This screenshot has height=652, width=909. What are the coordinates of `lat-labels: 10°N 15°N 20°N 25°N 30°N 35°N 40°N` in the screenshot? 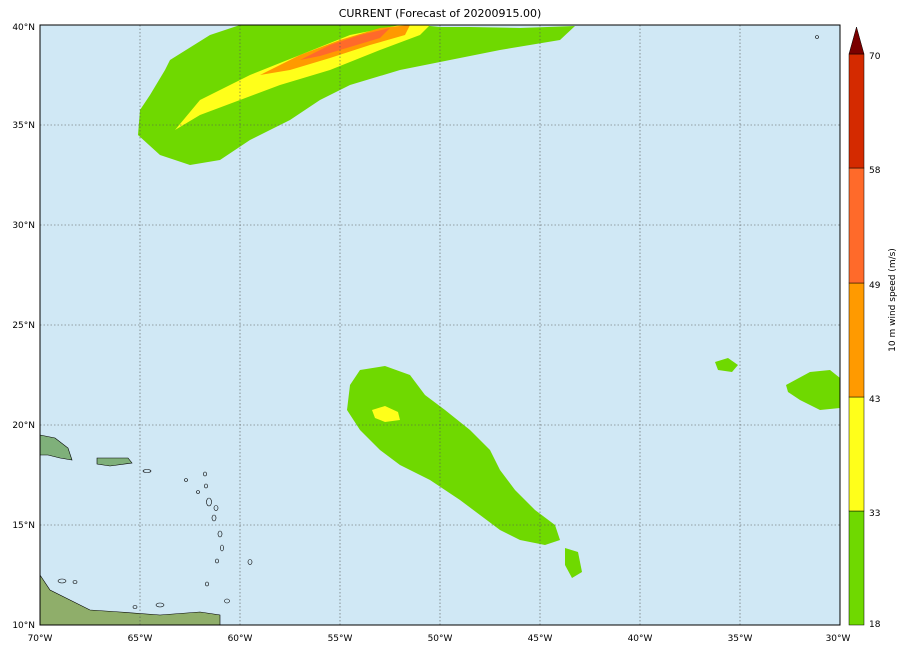 It's located at (23, 327).